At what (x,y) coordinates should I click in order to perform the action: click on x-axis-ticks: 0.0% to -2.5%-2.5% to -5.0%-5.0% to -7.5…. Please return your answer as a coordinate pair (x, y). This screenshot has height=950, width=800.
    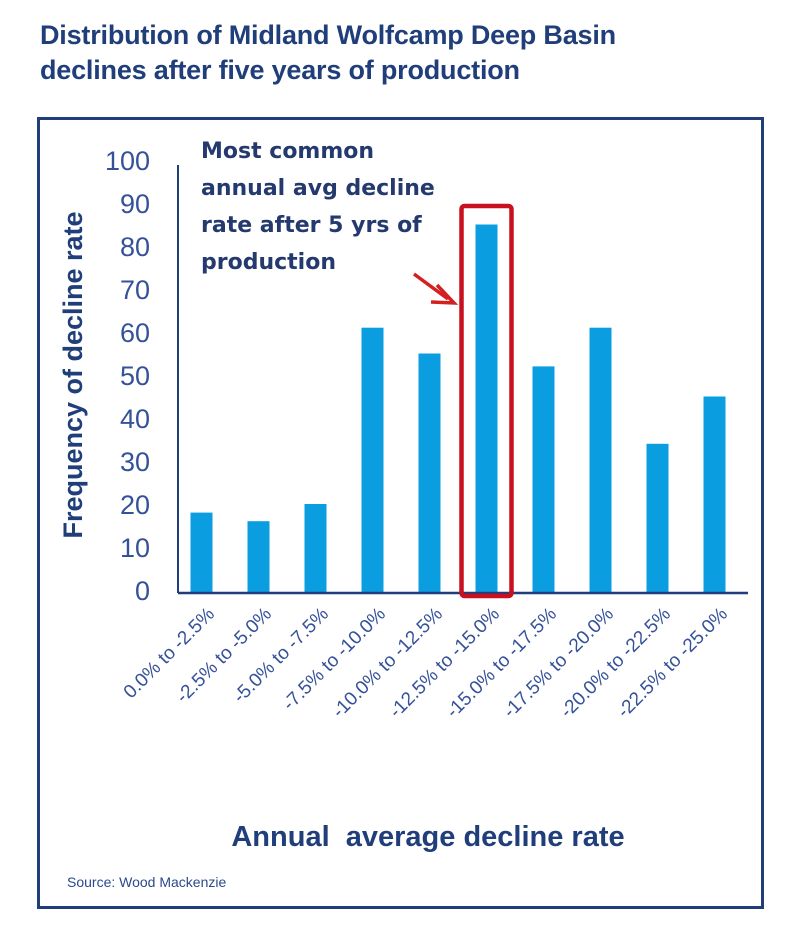
    Looking at the image, I should click on (426, 663).